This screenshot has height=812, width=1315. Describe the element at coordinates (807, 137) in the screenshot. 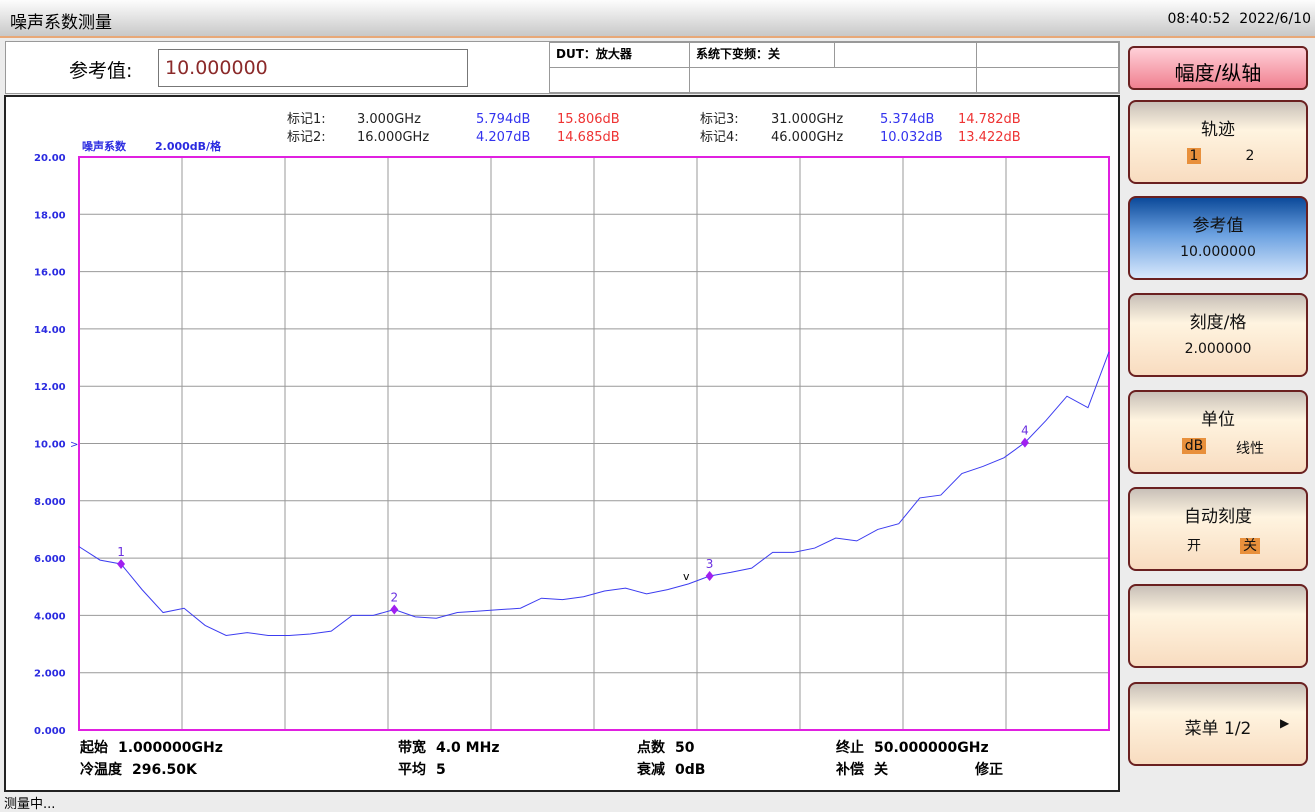

I see `marker-readout-freq: 46.000GHz` at that location.